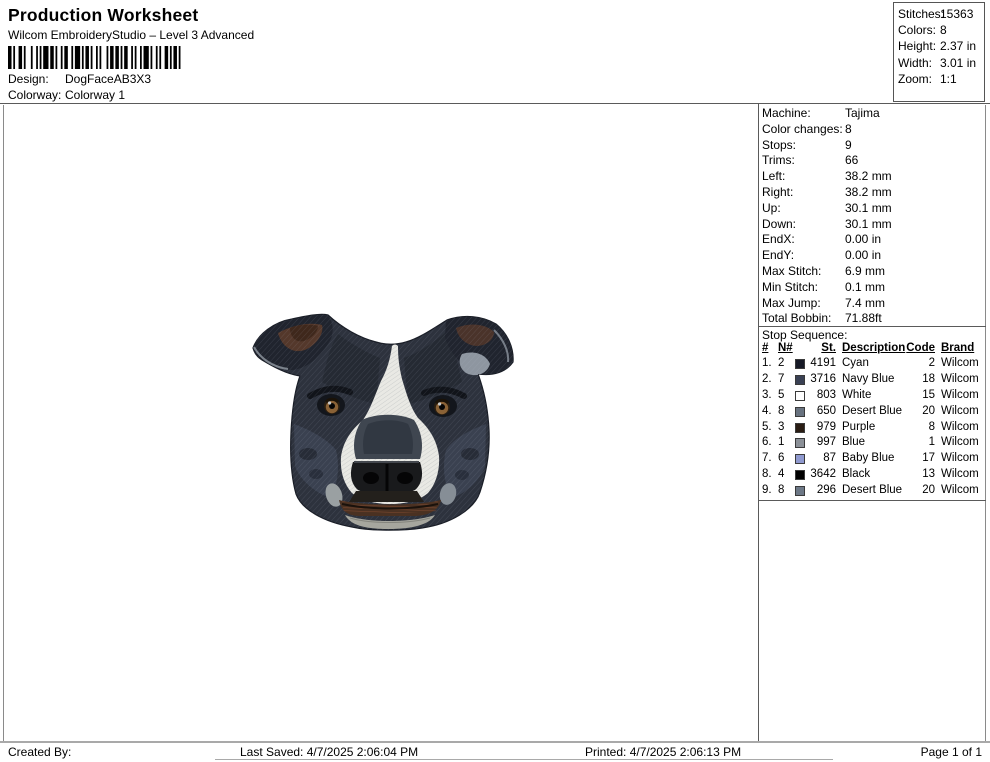 The image size is (990, 762). What do you see at coordinates (767, 426) in the screenshot?
I see `seq-index: 5.` at bounding box center [767, 426].